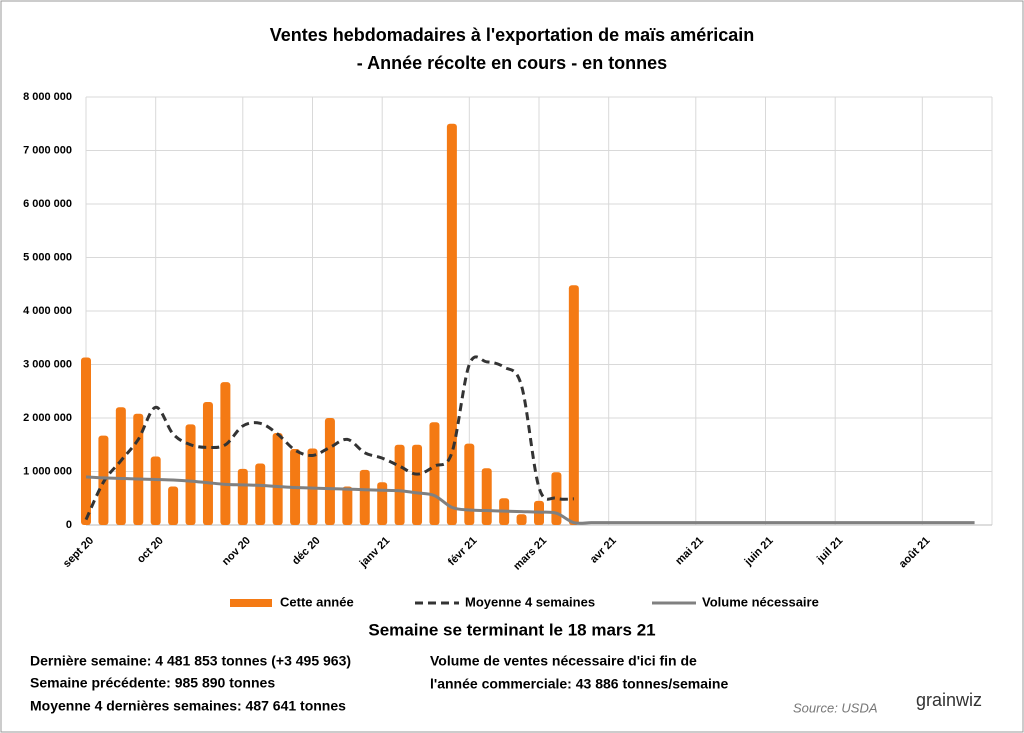 The height and width of the screenshot is (733, 1024). What do you see at coordinates (152, 683) in the screenshot?
I see `note: Semaine précédente: 985 890 tonnes` at bounding box center [152, 683].